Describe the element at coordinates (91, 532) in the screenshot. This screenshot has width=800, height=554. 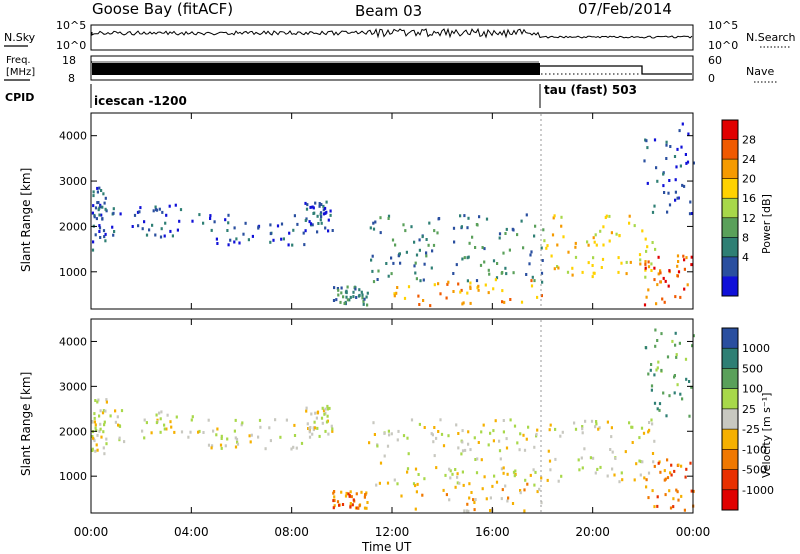
I see `x-tick-label: 00:00` at that location.